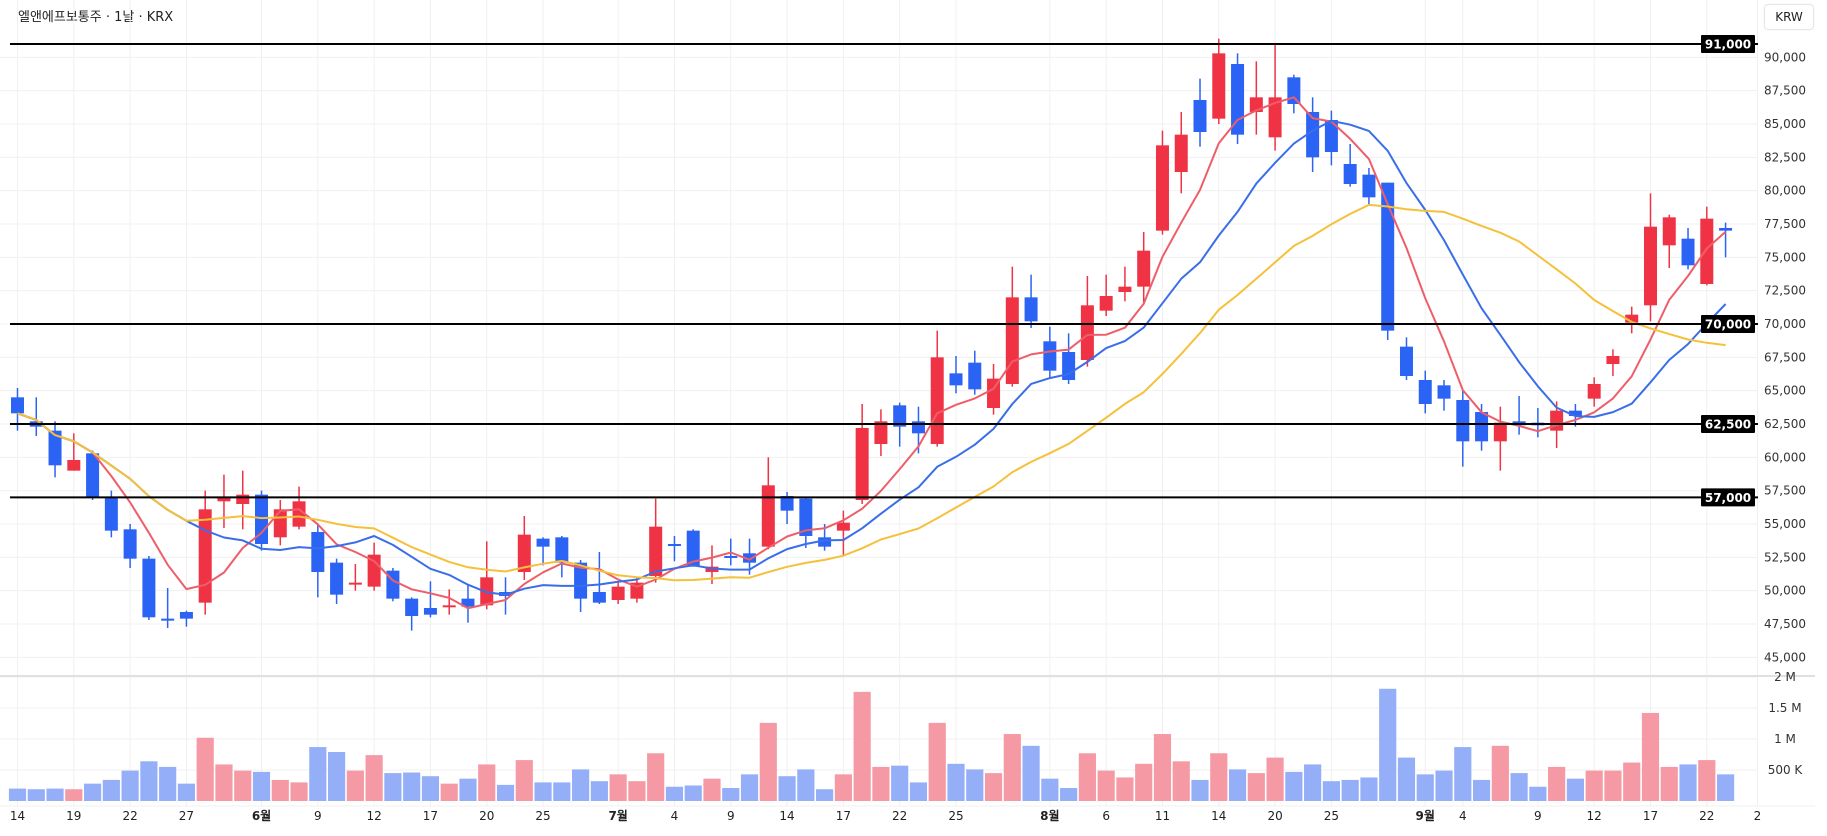 The height and width of the screenshot is (836, 1827). What do you see at coordinates (1728, 423) in the screenshot?
I see `level-badge` at bounding box center [1728, 423].